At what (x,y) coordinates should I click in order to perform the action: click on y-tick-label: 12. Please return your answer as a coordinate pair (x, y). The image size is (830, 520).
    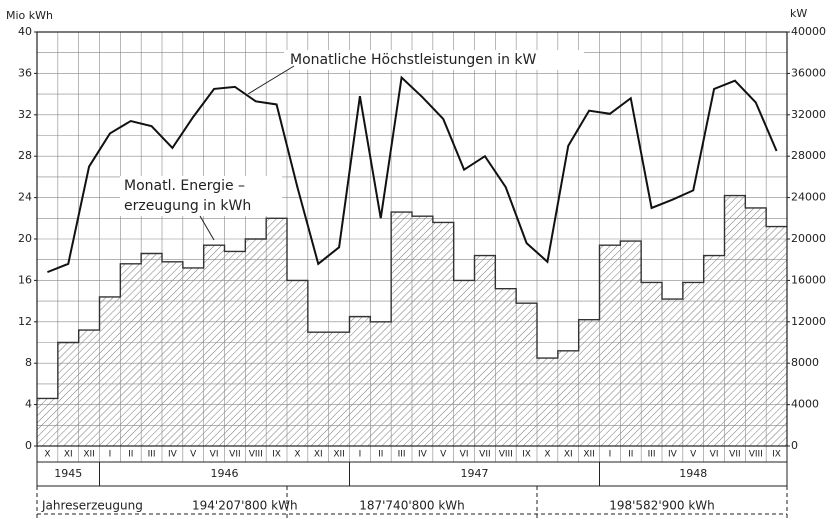
    Looking at the image, I should click on (25, 321).